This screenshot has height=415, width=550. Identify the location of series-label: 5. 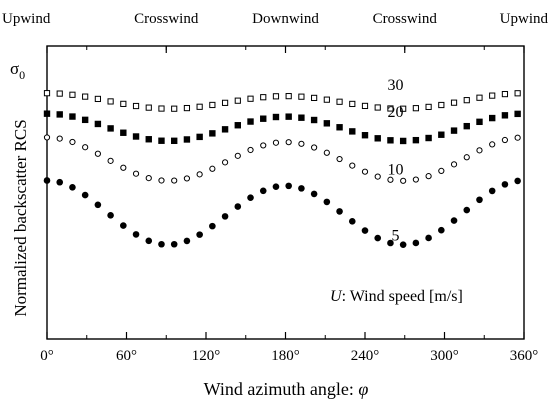
(396, 236).